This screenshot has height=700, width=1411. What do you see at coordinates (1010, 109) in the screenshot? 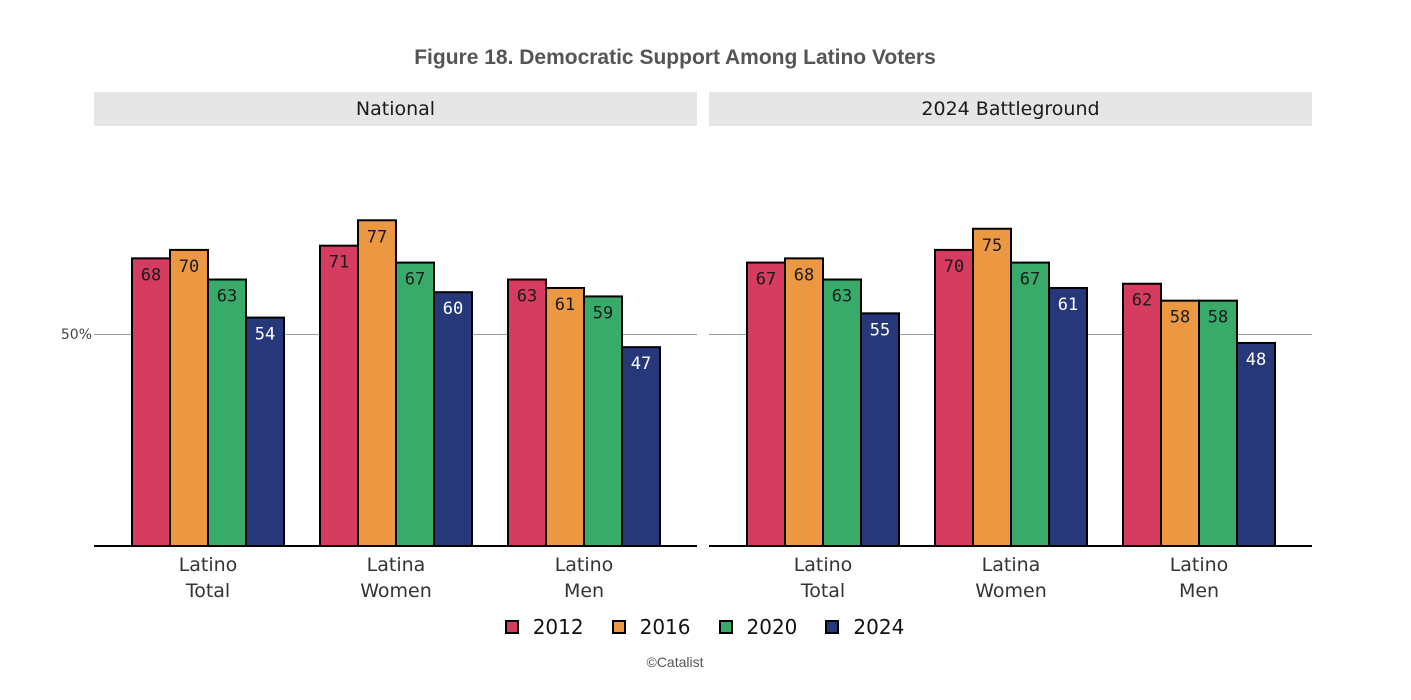
I see `panel-strip-battleground: 2024 Battleground` at bounding box center [1010, 109].